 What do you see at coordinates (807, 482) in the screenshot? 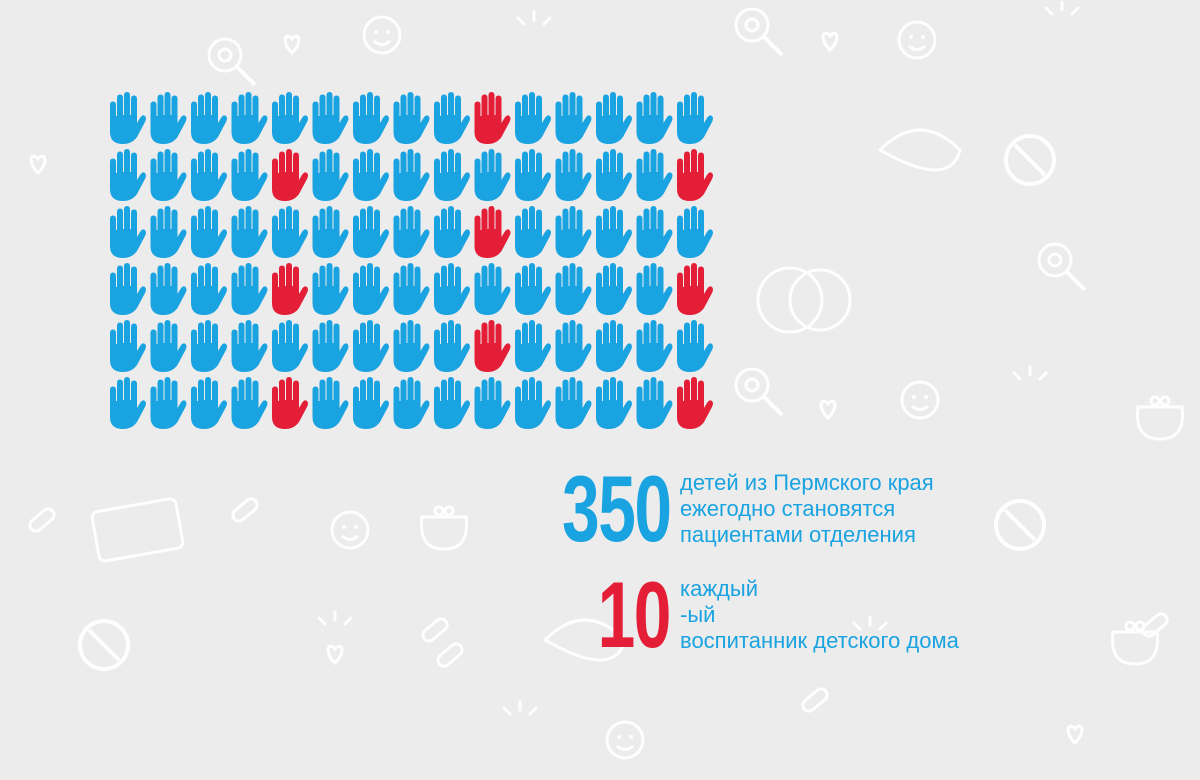
I see `children-desc-line: детей из Пермского края` at bounding box center [807, 482].